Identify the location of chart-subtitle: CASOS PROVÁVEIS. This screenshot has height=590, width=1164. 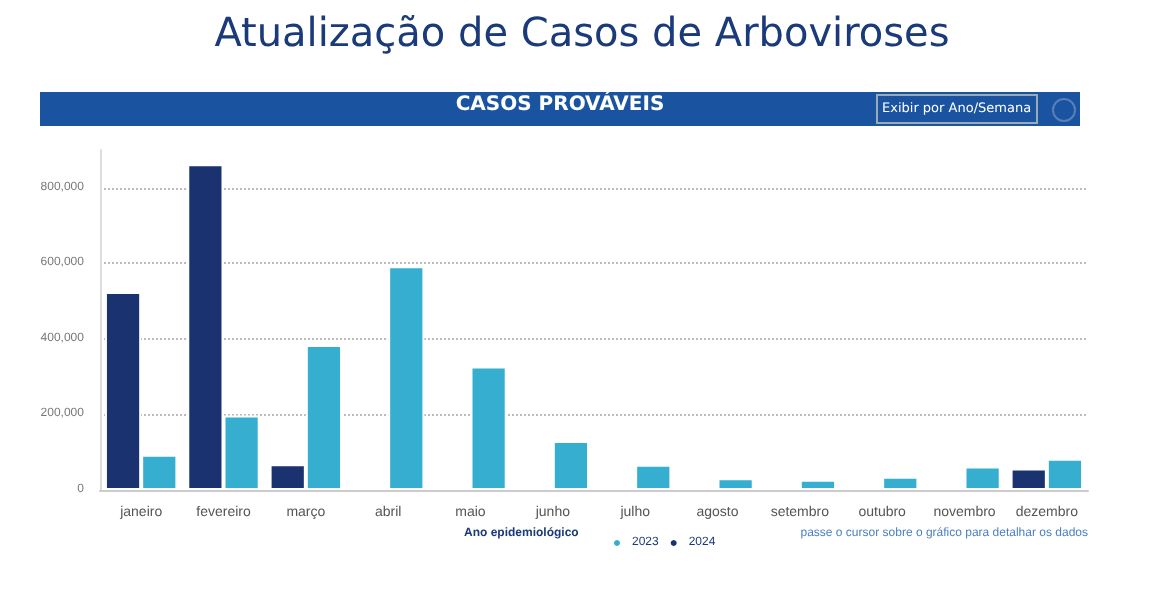
(560, 105).